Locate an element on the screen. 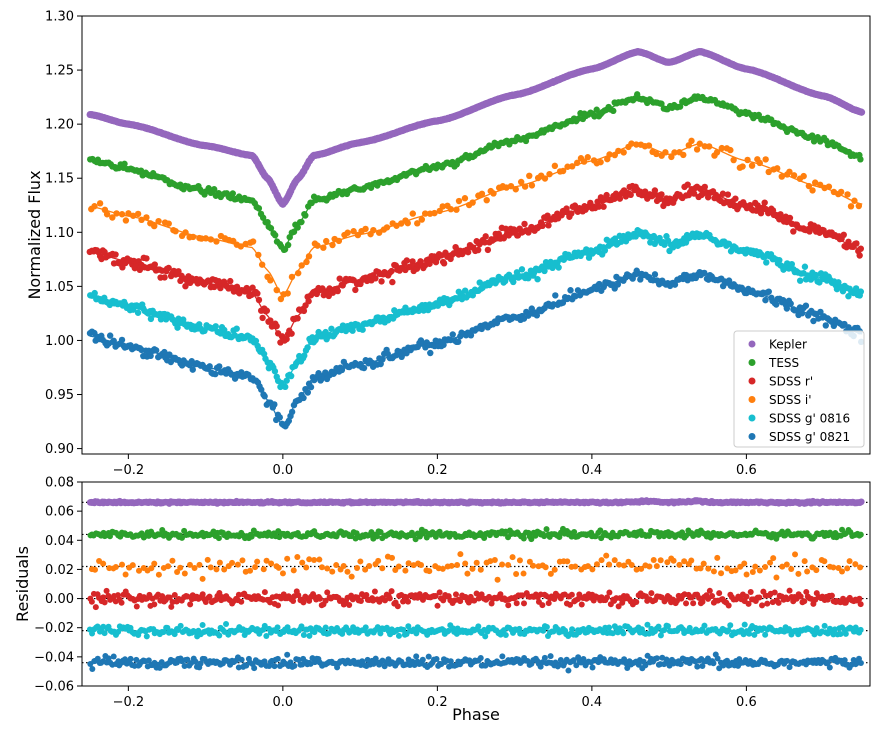 Image resolution: width=881 pixels, height=734 pixels. residual-series-tess is located at coordinates (475, 534).